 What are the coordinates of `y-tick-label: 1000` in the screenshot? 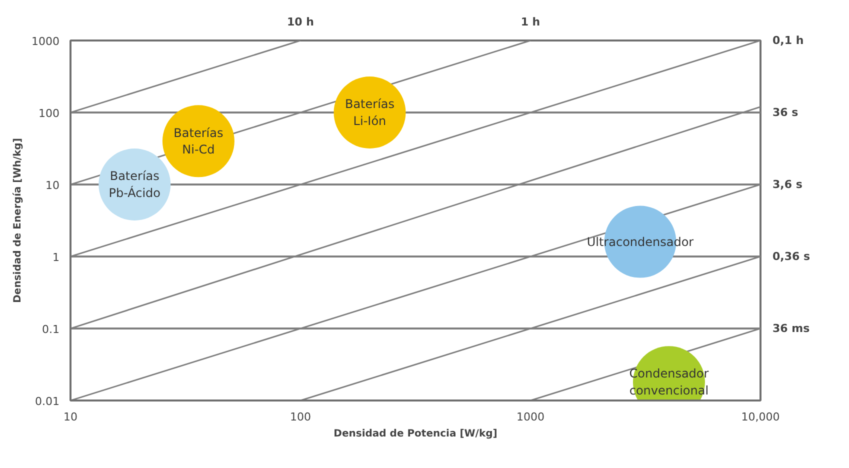 It's located at (46, 41).